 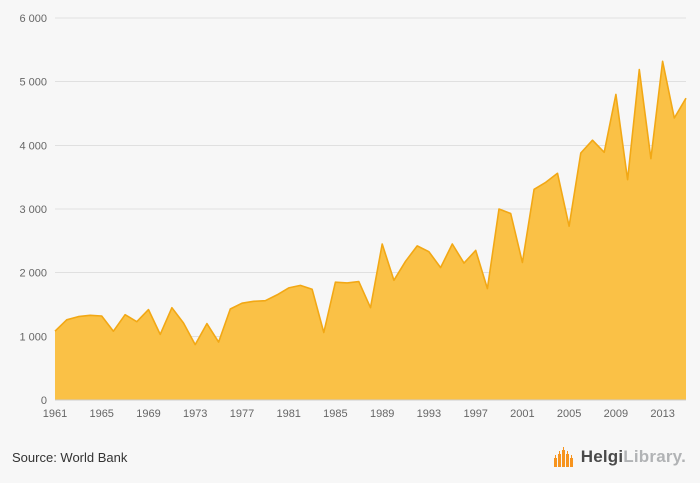 I want to click on logo-text-library: Library., so click(x=654, y=456).